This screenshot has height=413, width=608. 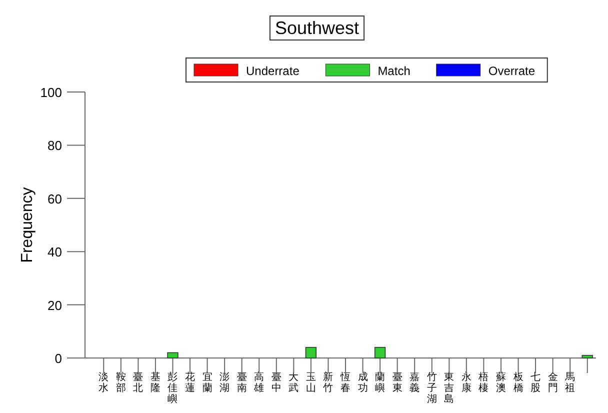 What do you see at coordinates (55, 146) in the screenshot?
I see `y-tick-label: 80` at bounding box center [55, 146].